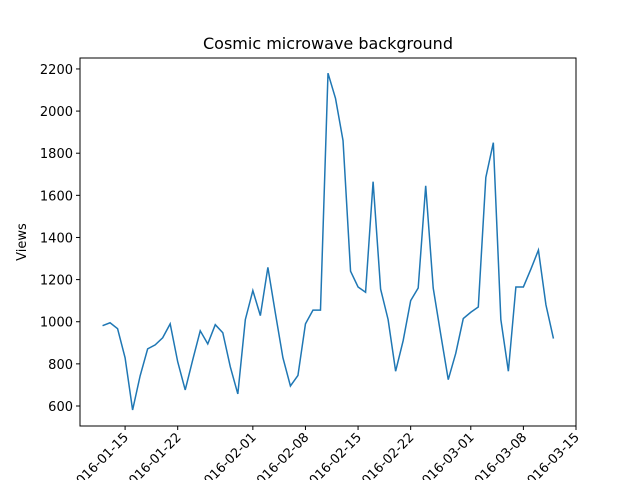 The image size is (640, 480). I want to click on y-tick-label: 1800, so click(56, 154).